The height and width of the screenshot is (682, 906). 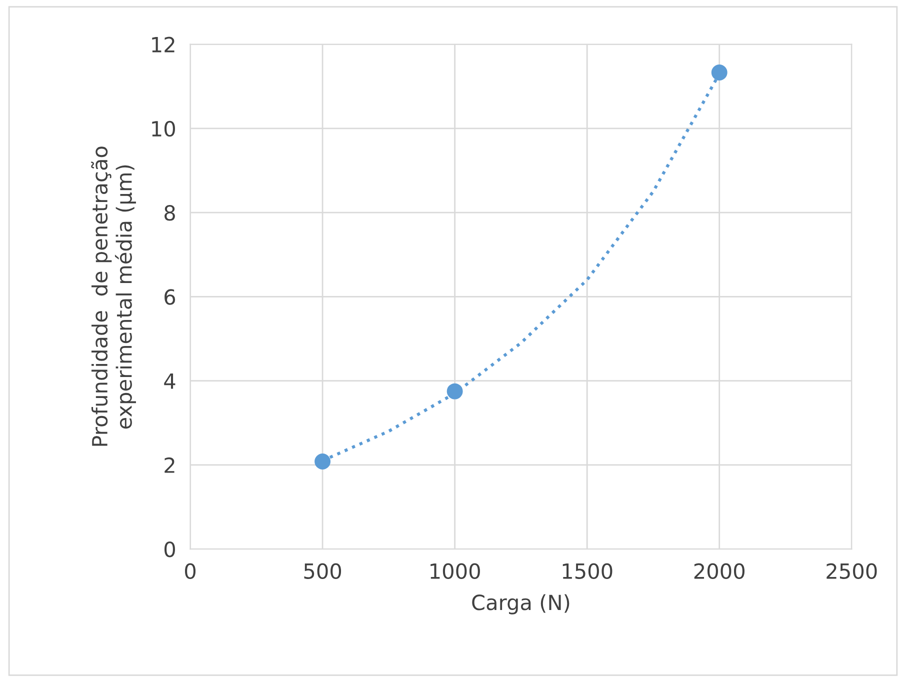 I want to click on y-tick-label: 10, so click(x=163, y=128).